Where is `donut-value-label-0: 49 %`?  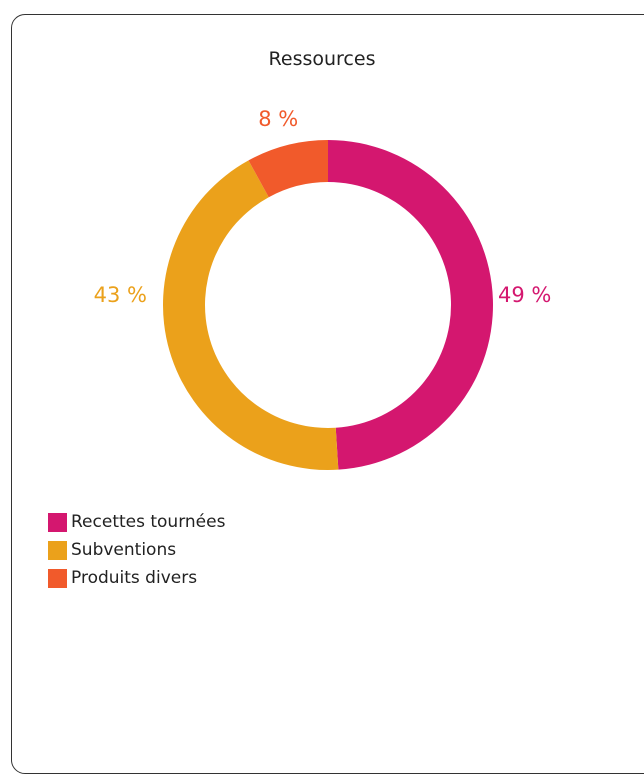
donut-value-label-0: 49 % is located at coordinates (524, 295).